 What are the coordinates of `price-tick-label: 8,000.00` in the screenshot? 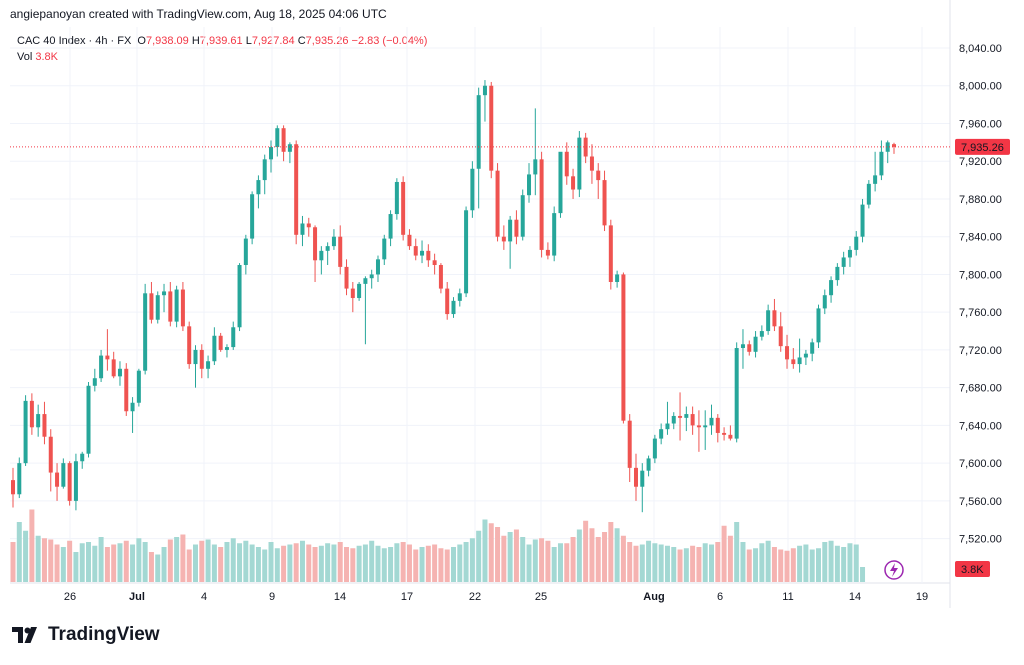 It's located at (980, 87).